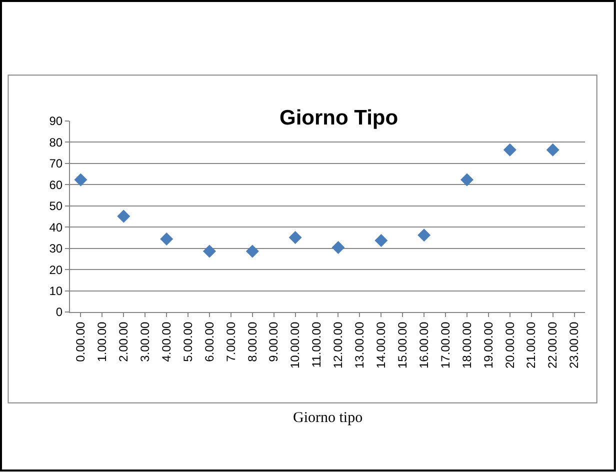 The image size is (616, 472). I want to click on x-tick-label: 7.00.00, so click(231, 341).